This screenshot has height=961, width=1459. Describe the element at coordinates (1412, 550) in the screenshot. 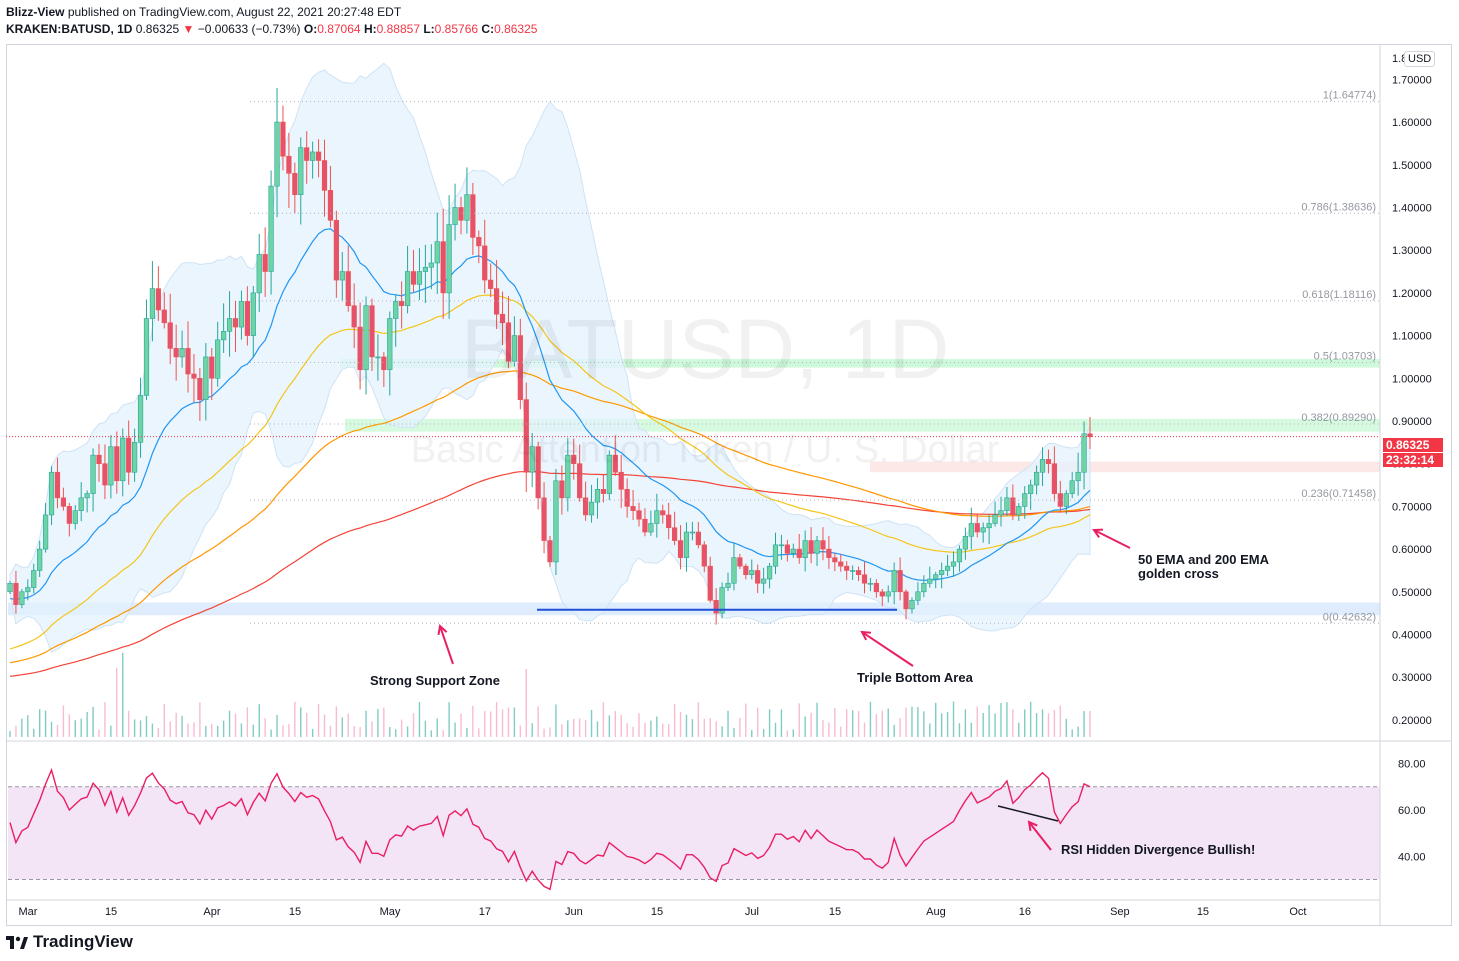

I see `price-tick-label: 0.60000` at that location.